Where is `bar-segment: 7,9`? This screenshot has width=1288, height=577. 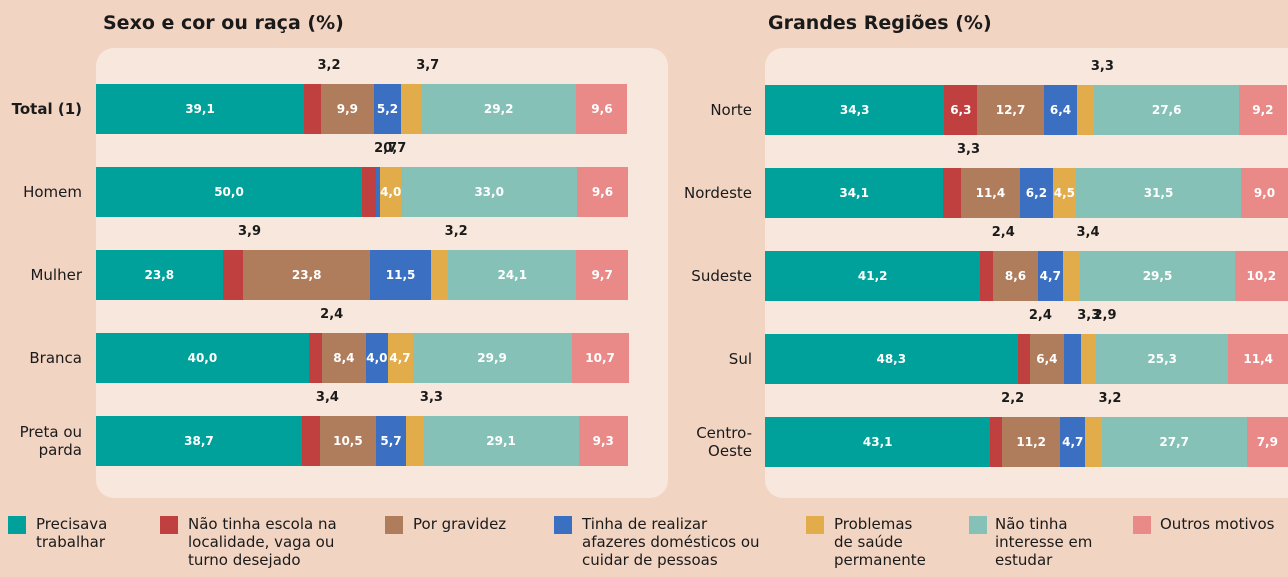
bar-segment: 7,9 is located at coordinates (1267, 442).